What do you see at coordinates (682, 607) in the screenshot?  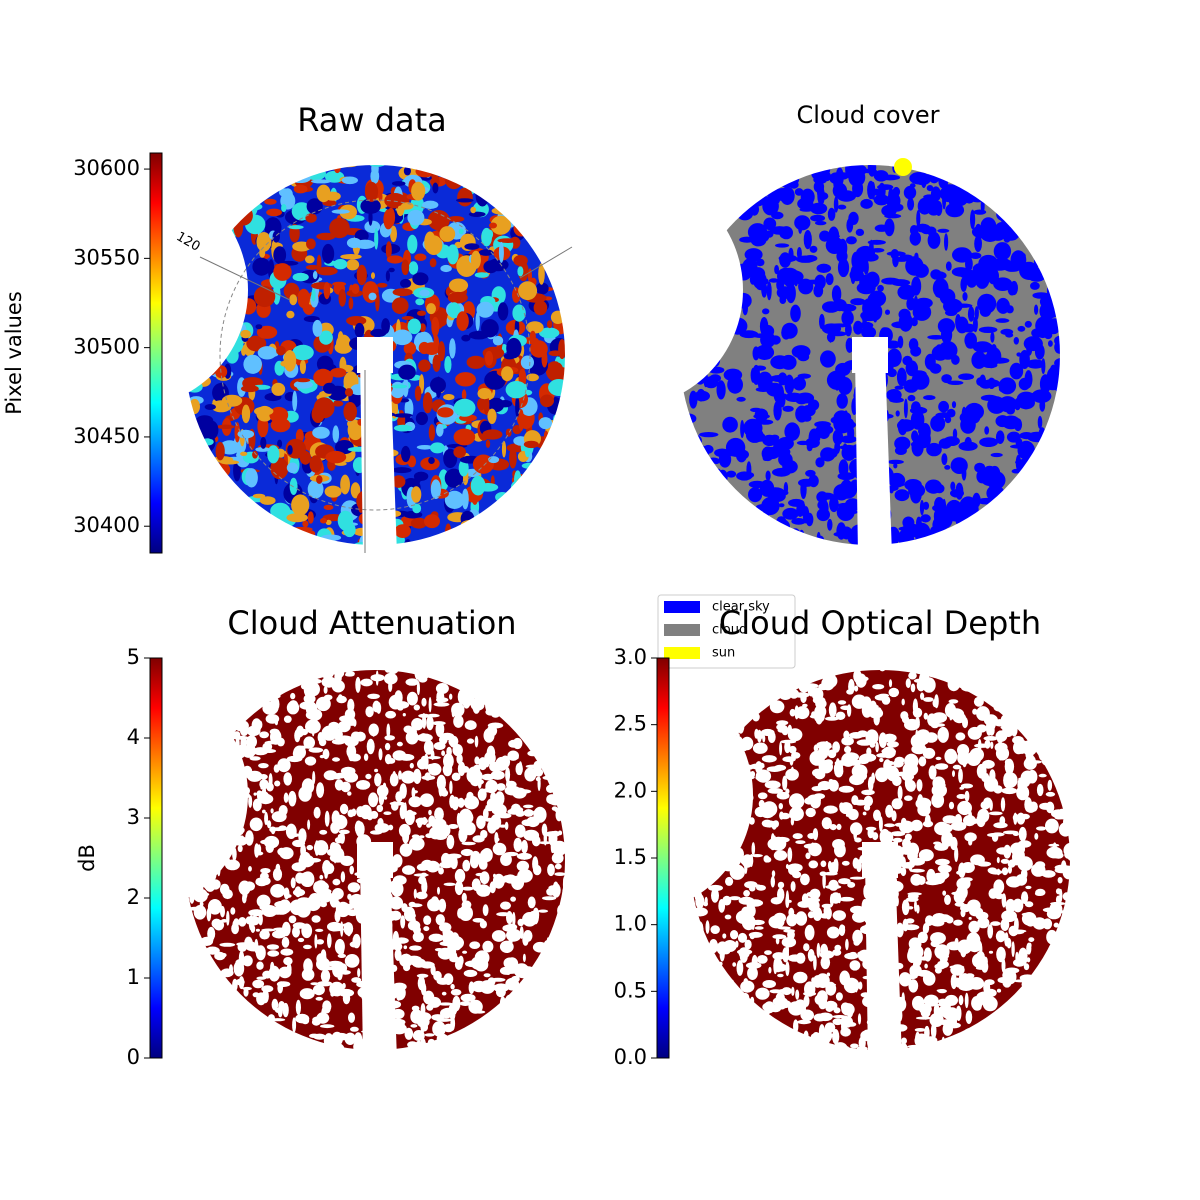 I see `legend-swatch` at bounding box center [682, 607].